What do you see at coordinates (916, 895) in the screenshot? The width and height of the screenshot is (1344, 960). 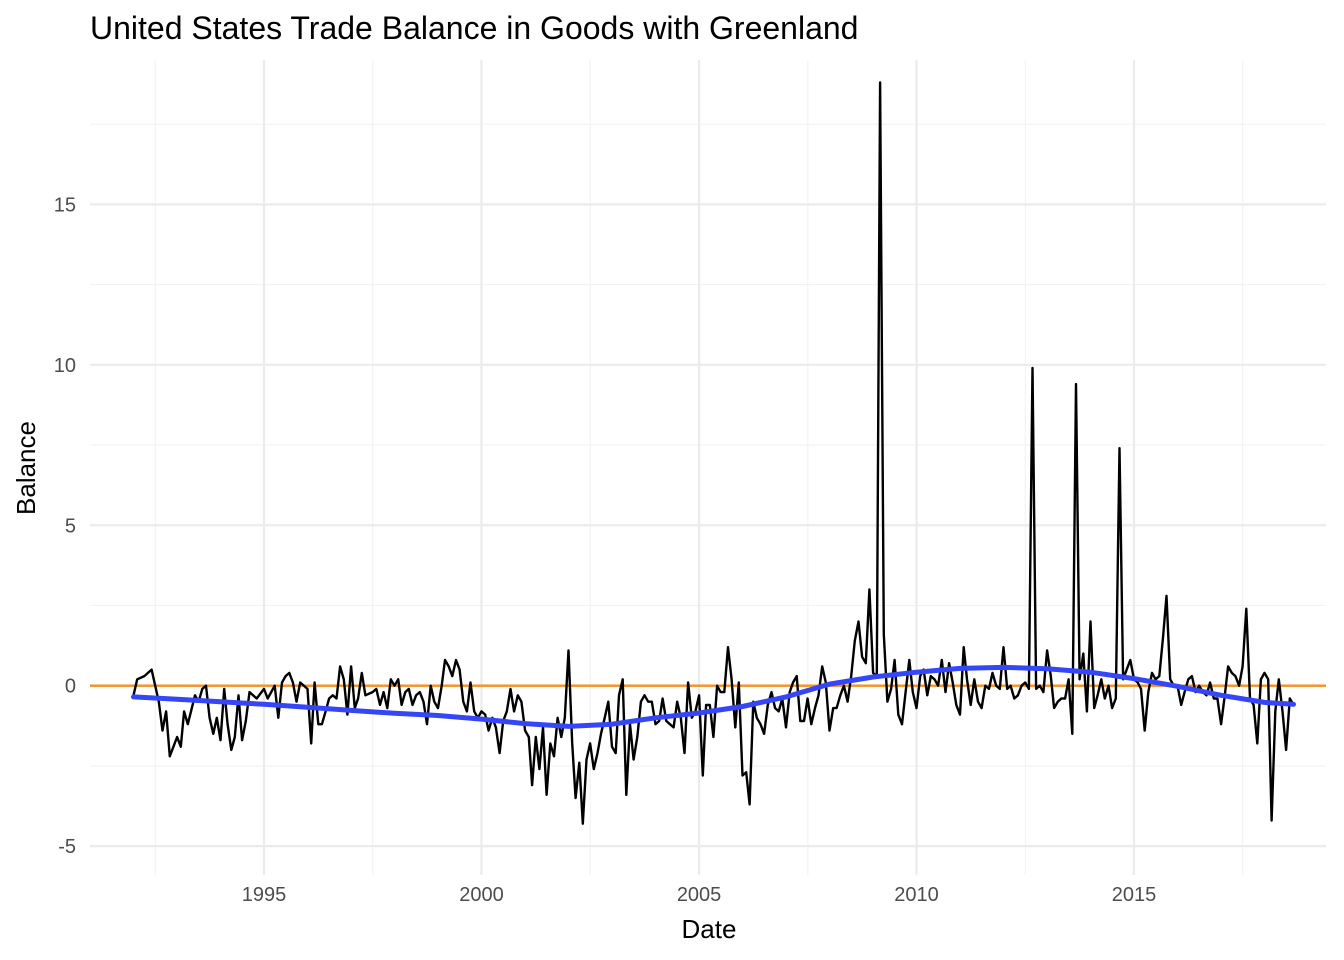 I see `x-tick-label: 2010` at bounding box center [916, 895].